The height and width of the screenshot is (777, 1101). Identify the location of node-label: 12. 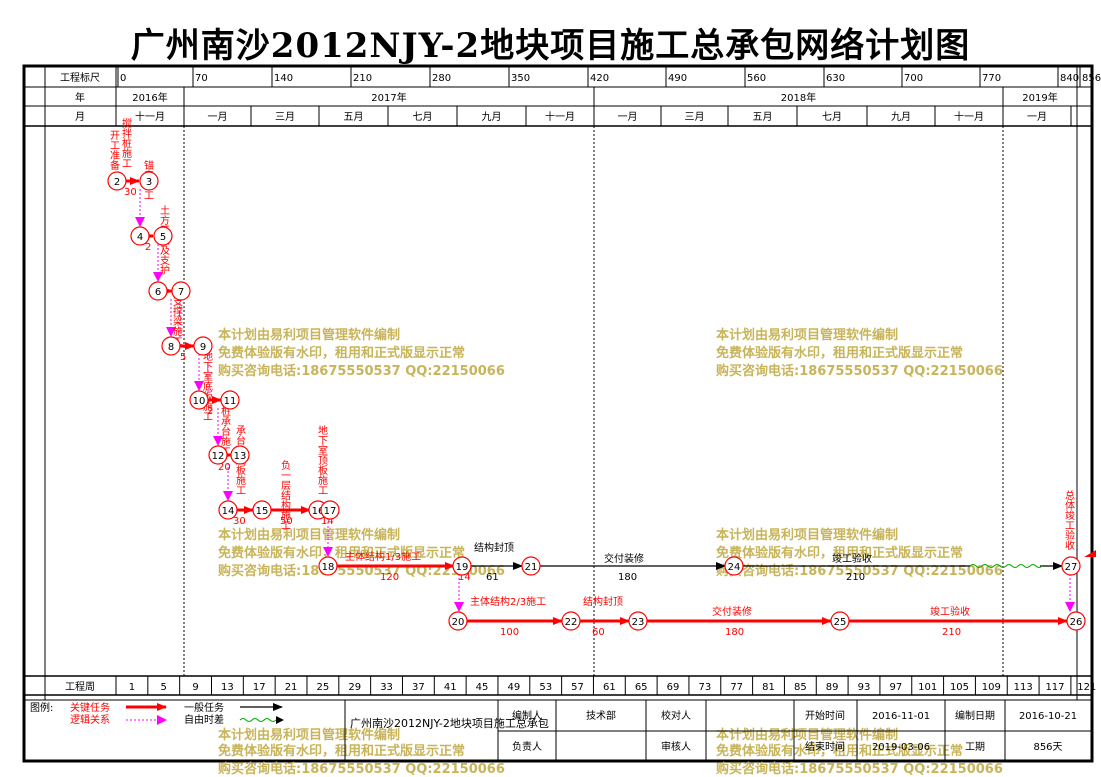
(218, 456).